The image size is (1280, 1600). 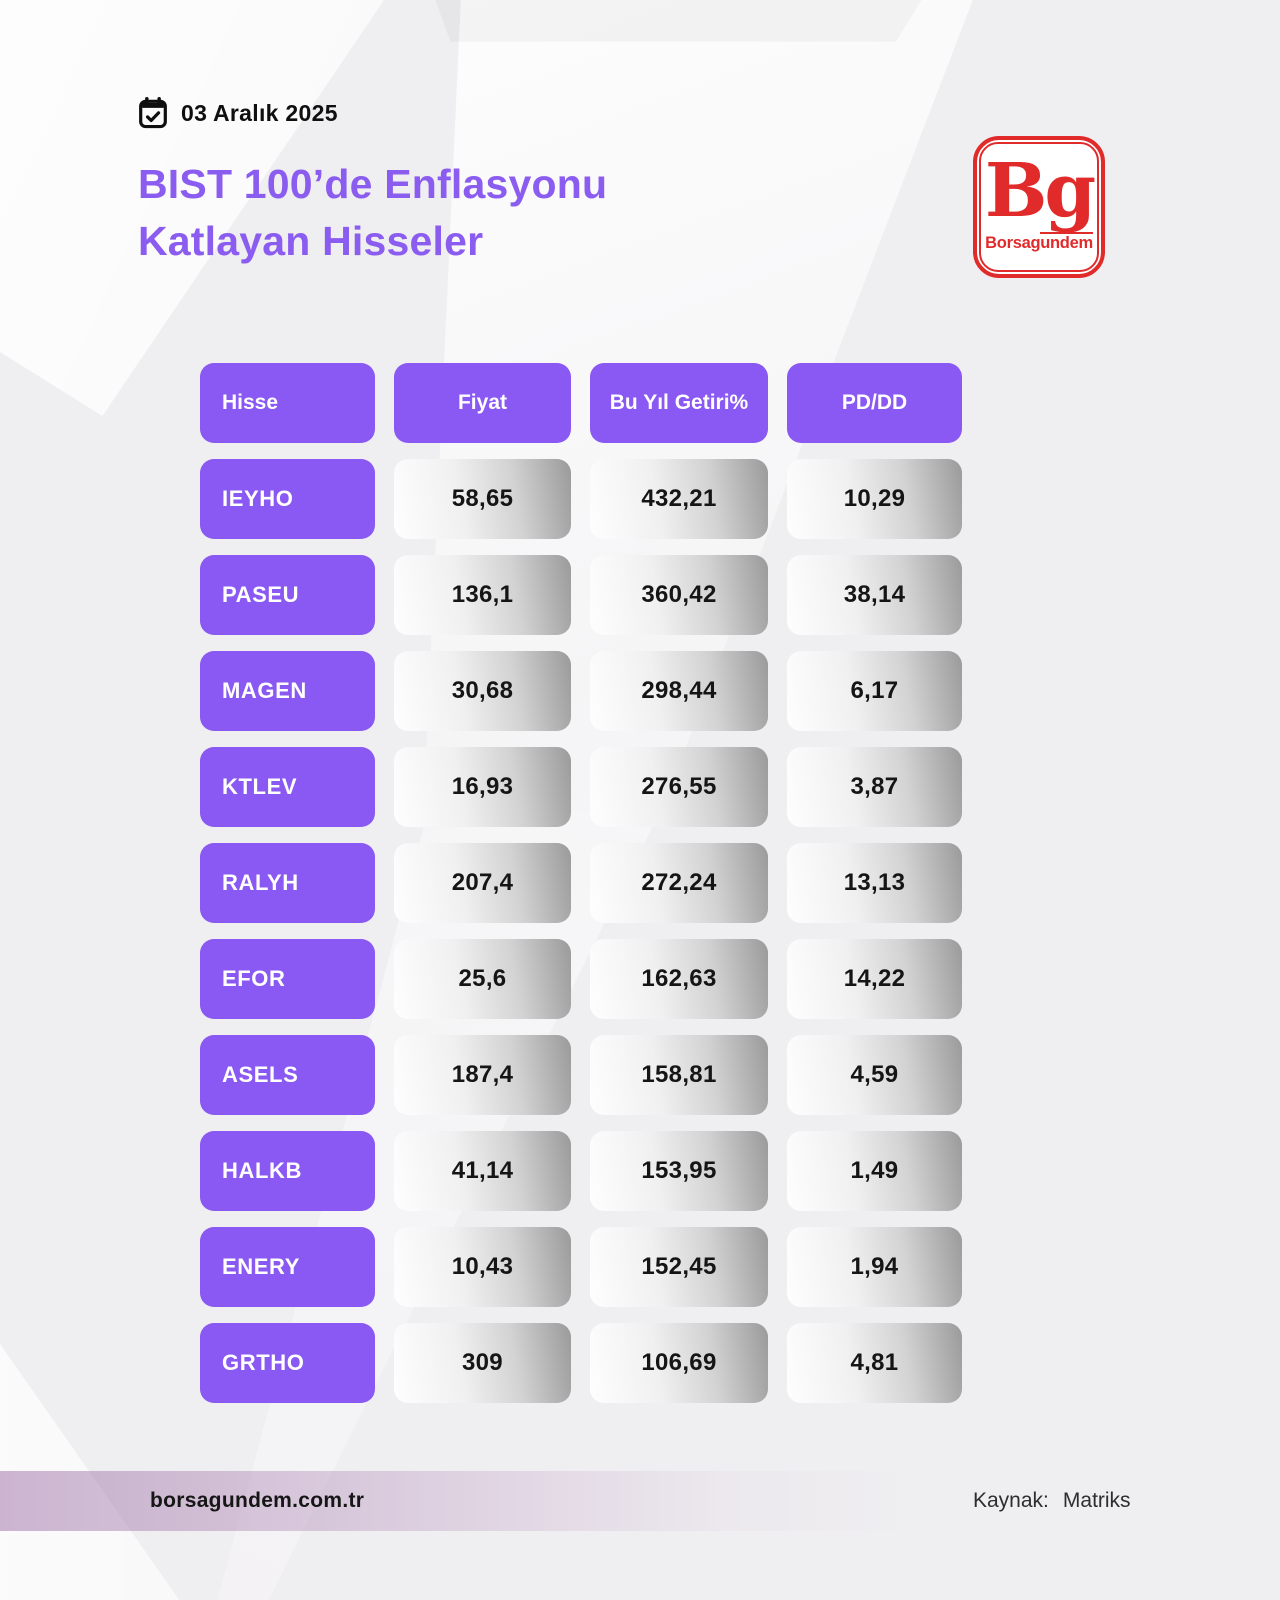 What do you see at coordinates (874, 499) in the screenshot?
I see `pddd-cell: 10,29` at bounding box center [874, 499].